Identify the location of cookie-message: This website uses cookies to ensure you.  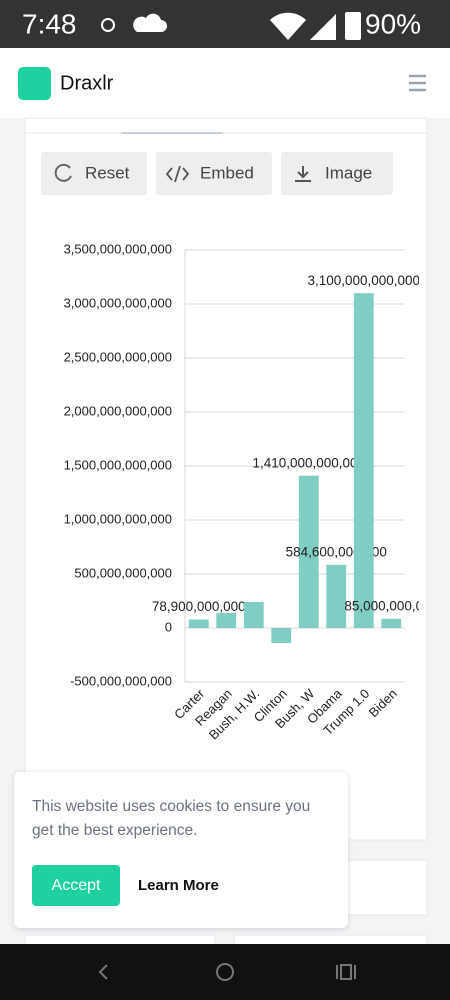
(171, 806).